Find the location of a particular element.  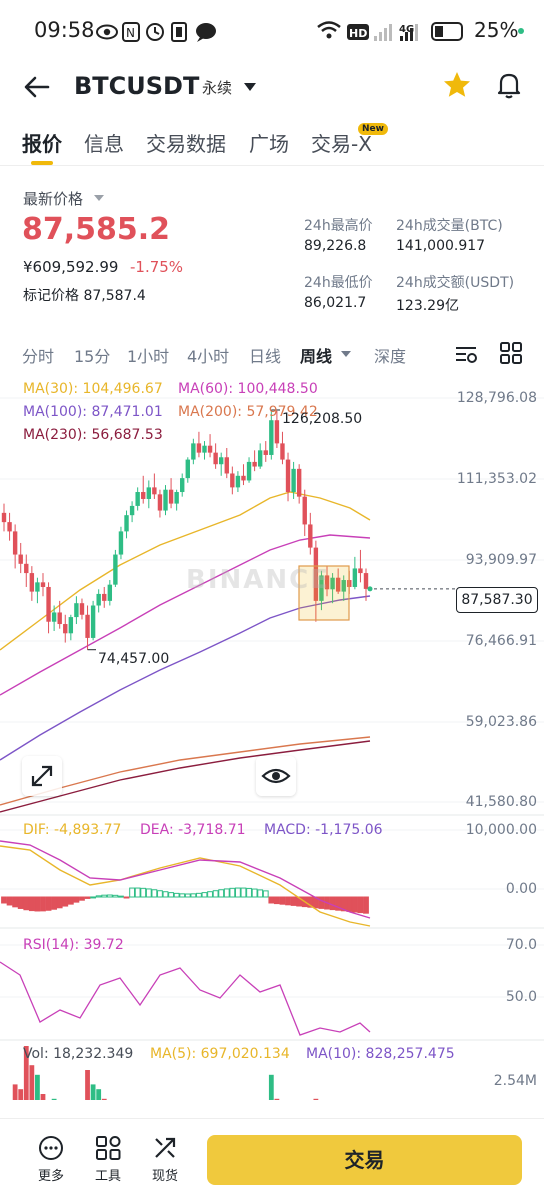

cny-price: ¥609,592.99 is located at coordinates (71, 267).